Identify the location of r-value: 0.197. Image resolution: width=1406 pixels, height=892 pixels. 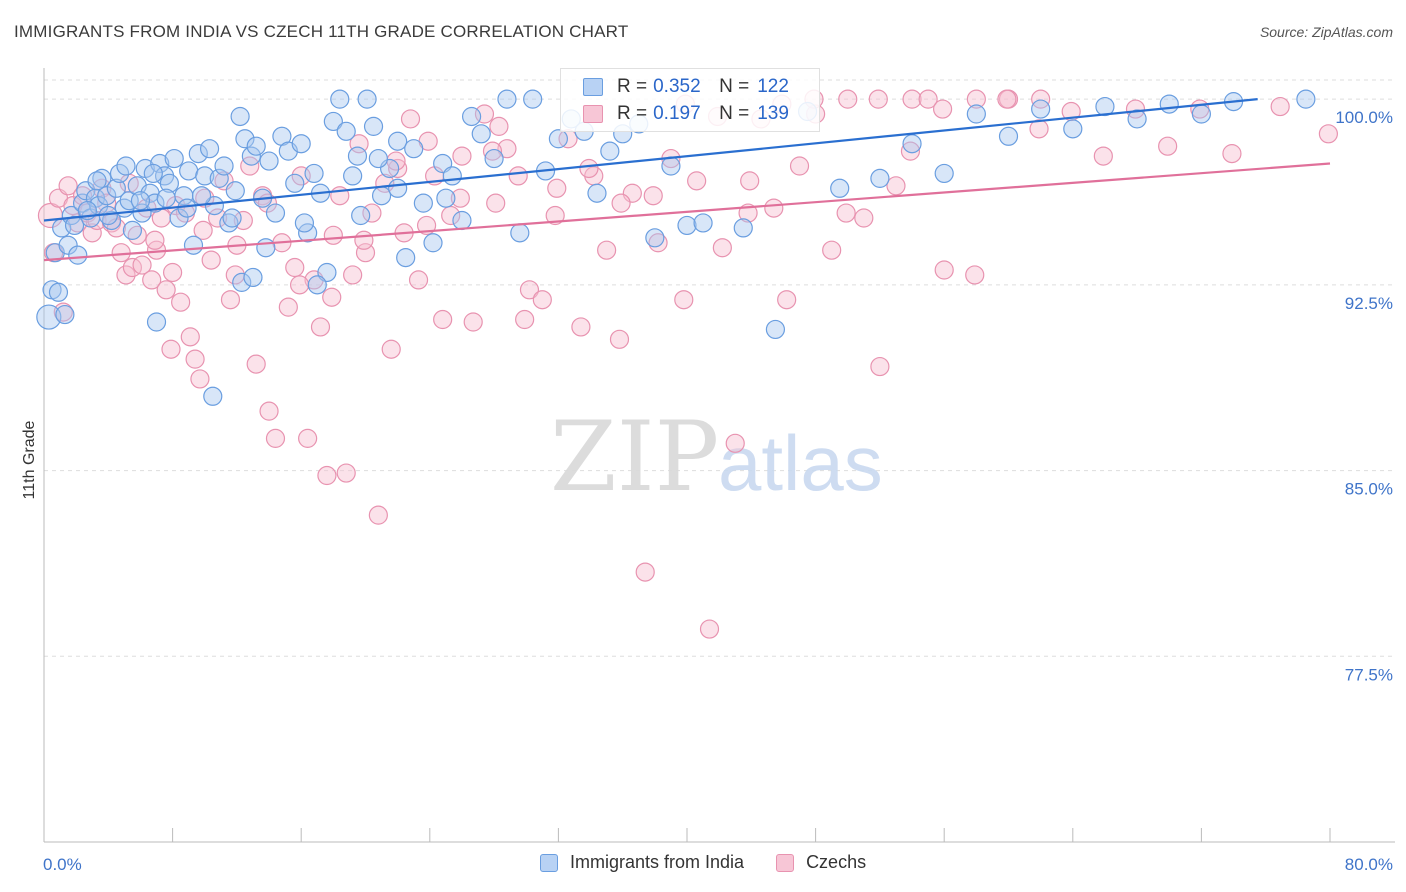
(677, 113).